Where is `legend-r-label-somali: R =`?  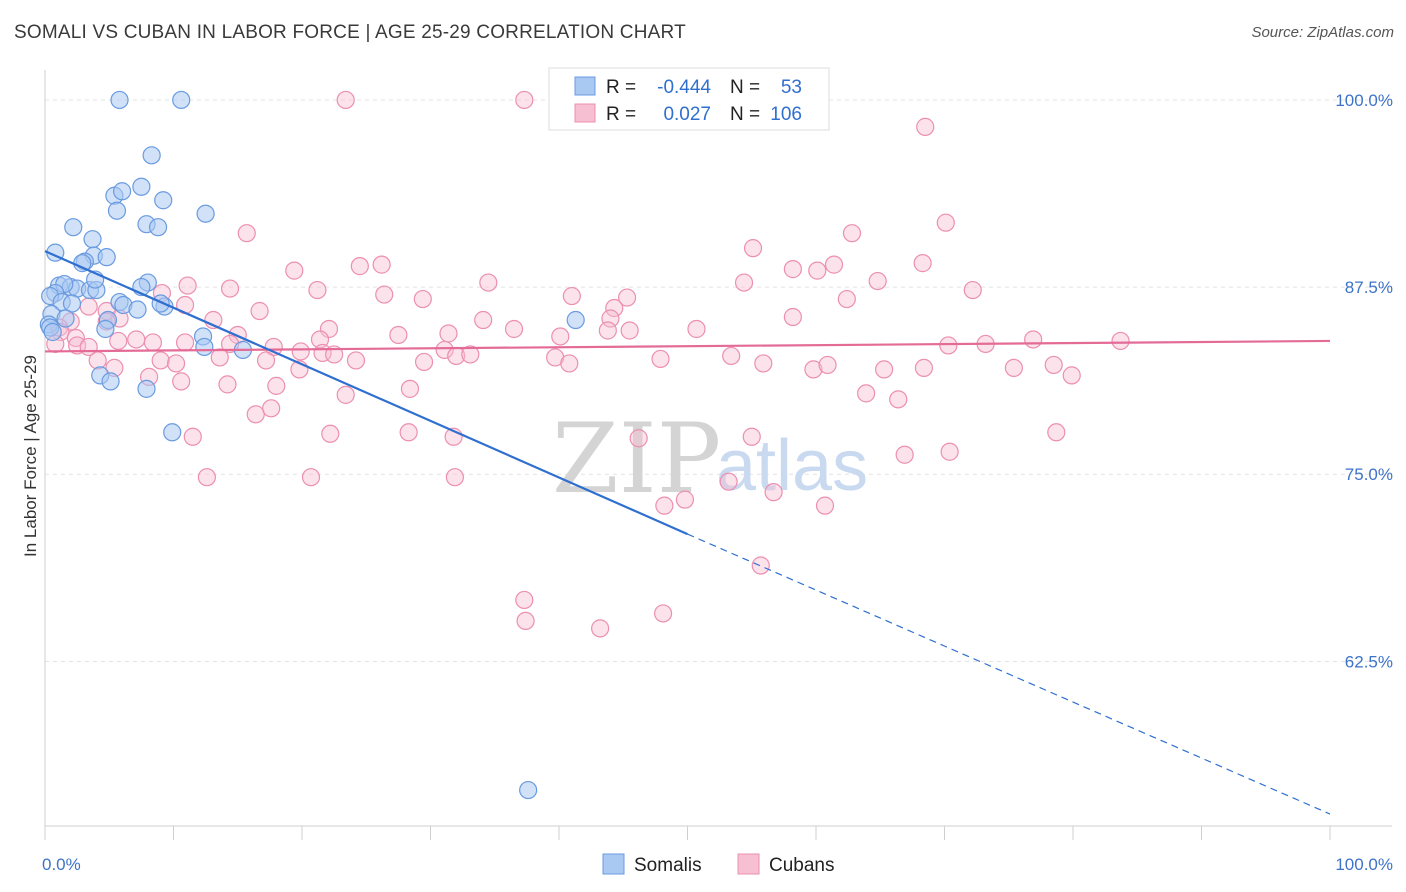
legend-r-label-somali: R = is located at coordinates (621, 87).